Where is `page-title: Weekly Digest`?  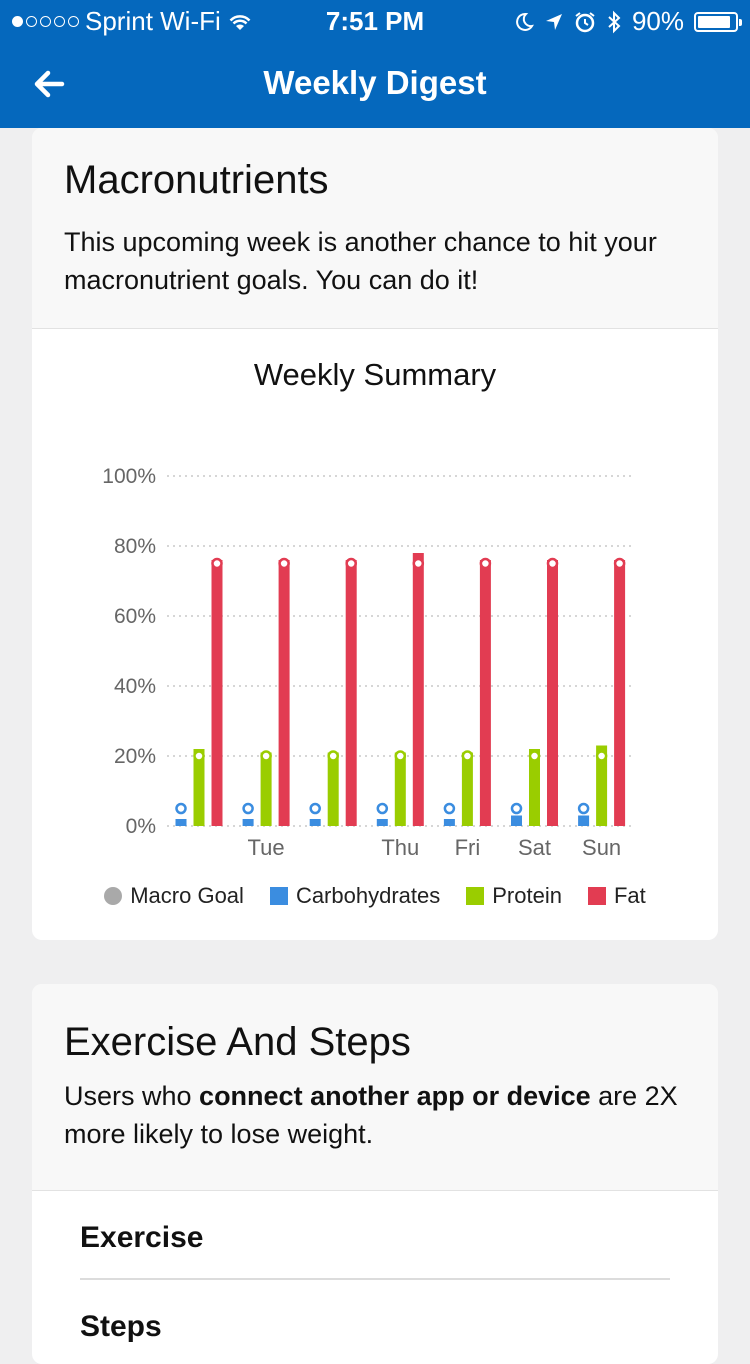
page-title: Weekly Digest is located at coordinates (375, 82).